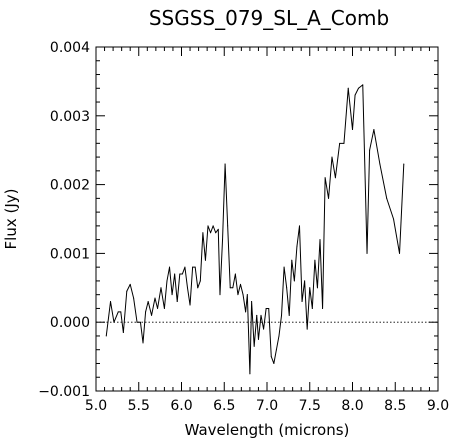  I want to click on y-axis-title: Flux (Jy), so click(11, 219).